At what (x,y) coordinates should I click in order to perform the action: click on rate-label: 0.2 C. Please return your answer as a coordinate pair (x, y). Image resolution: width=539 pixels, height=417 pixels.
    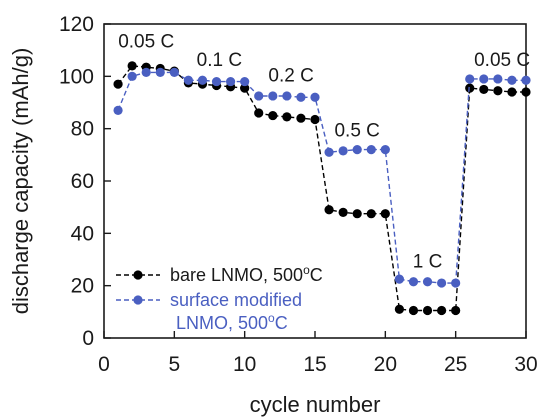
    Looking at the image, I should click on (290, 76).